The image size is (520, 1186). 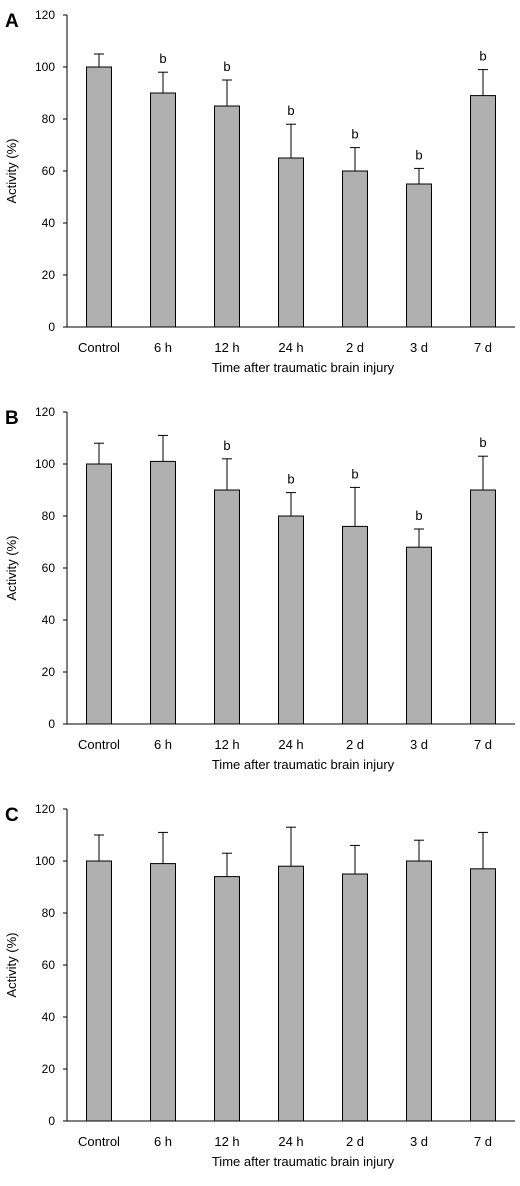 What do you see at coordinates (12, 815) in the screenshot?
I see `panel-label: C` at bounding box center [12, 815].